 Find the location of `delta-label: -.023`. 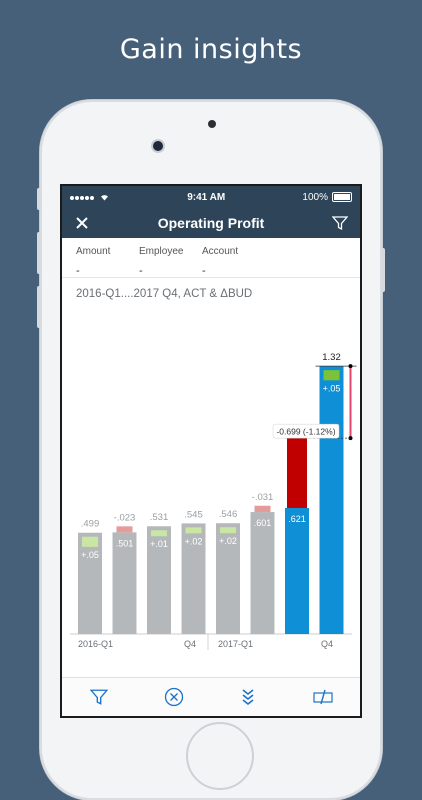

delta-label: -.023 is located at coordinates (125, 517).